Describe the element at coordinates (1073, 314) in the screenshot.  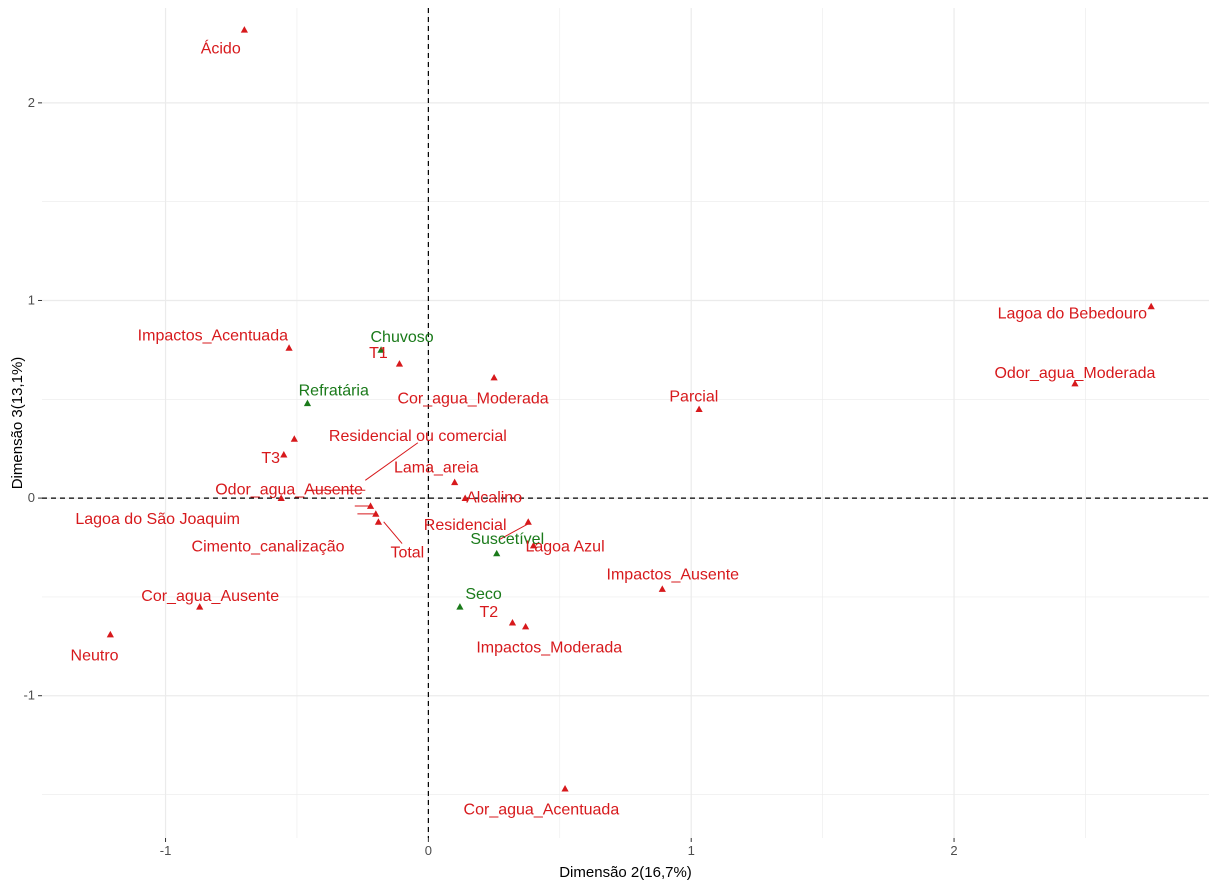
I see `point-label: Lagoa do Bebedouro` at that location.